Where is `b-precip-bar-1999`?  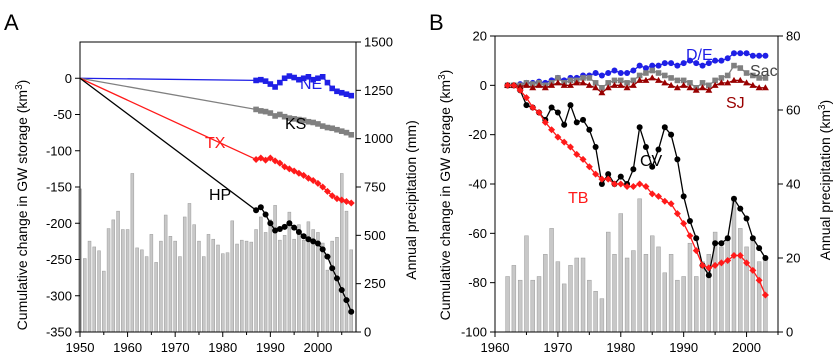
b-precip-bar-1999 is located at coordinates (740, 280).